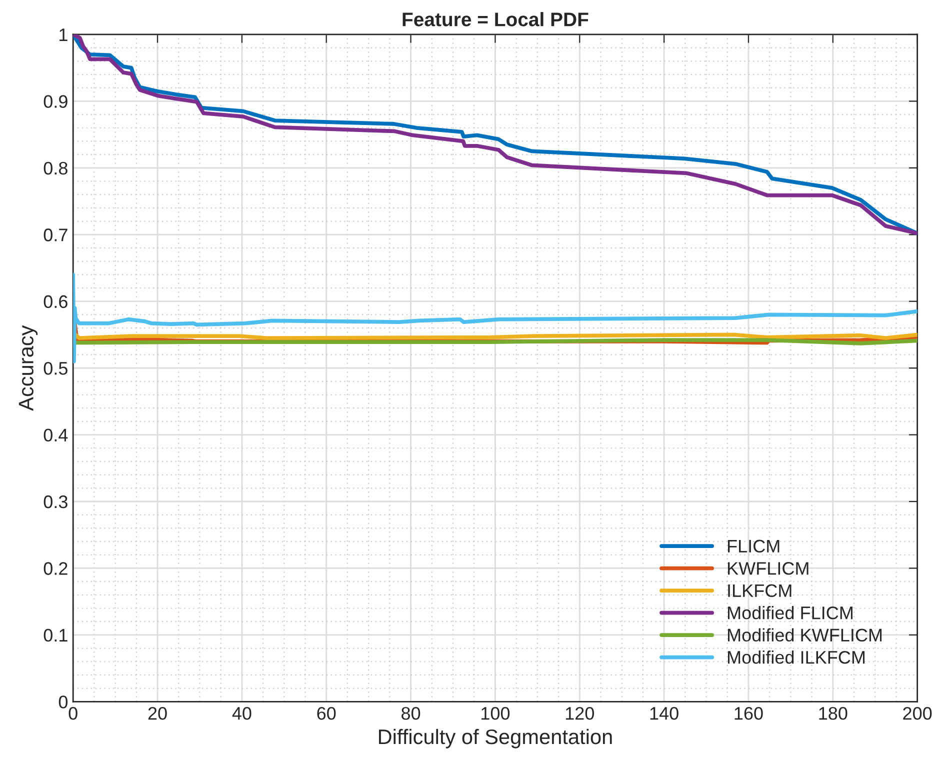  I want to click on legend-label: Modified KWFLICM, so click(805, 635).